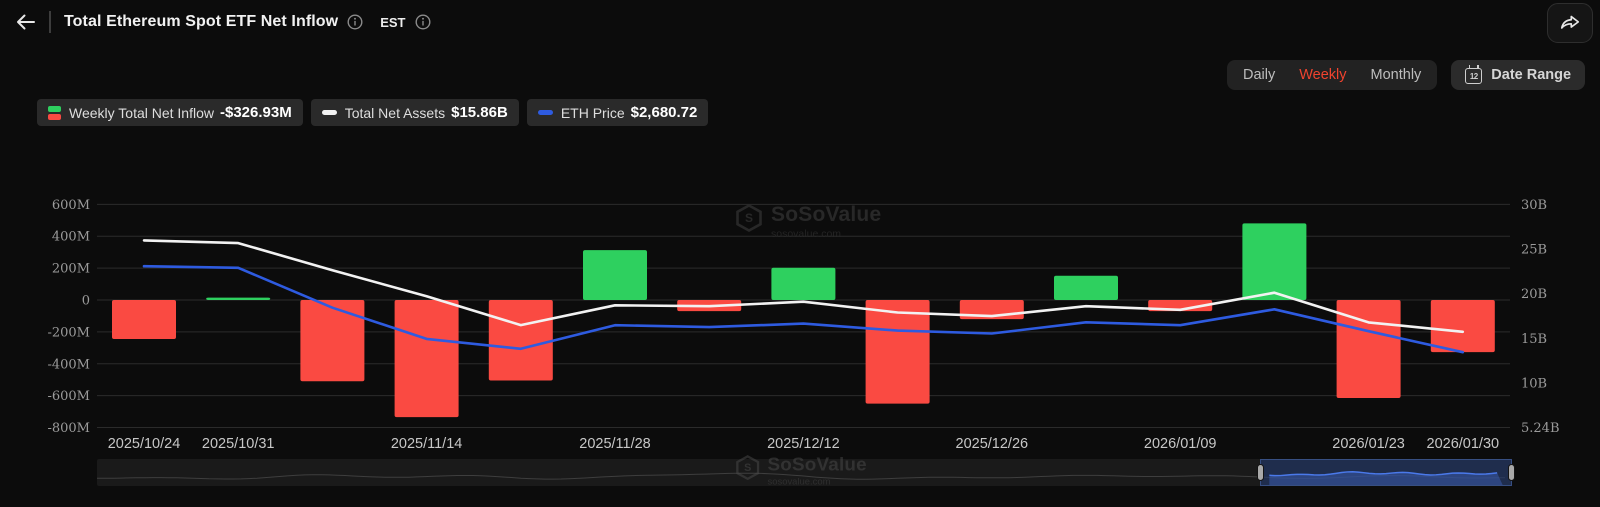  I want to click on calendar-icon: 12, so click(1474, 74).